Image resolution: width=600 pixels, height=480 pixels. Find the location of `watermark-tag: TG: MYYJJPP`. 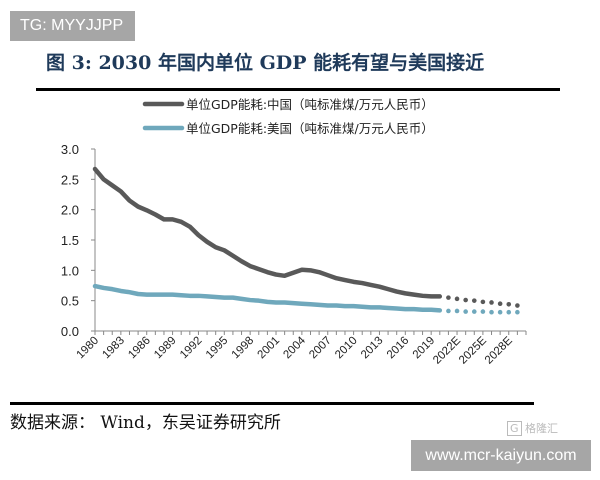

watermark-tag: TG: MYYJJPP is located at coordinates (72, 26).